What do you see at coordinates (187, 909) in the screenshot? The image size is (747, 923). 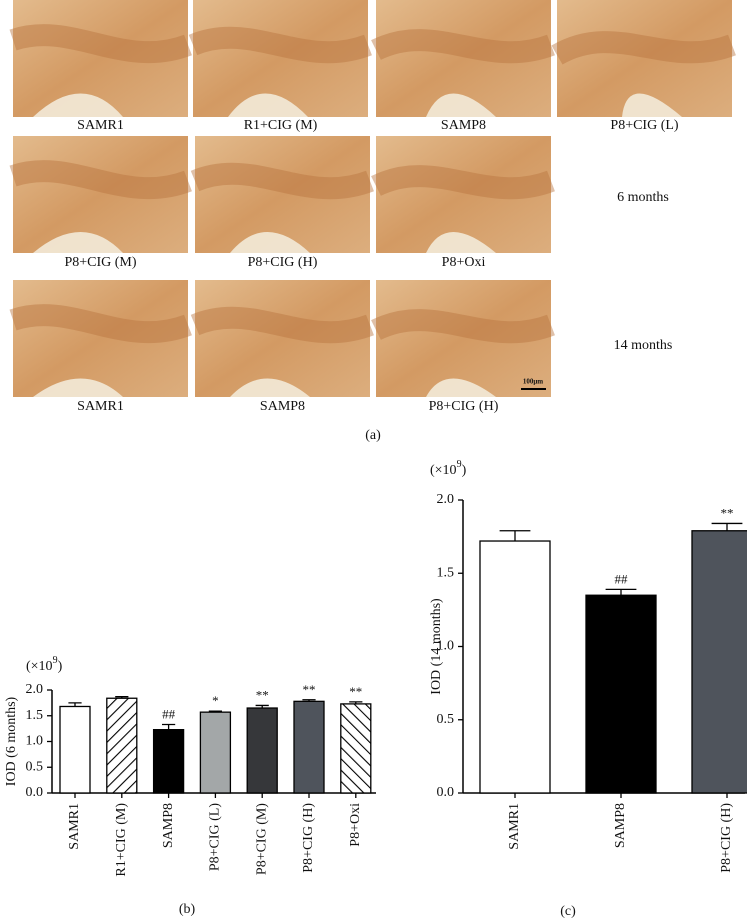 I see `panel-label: (b)` at bounding box center [187, 909].